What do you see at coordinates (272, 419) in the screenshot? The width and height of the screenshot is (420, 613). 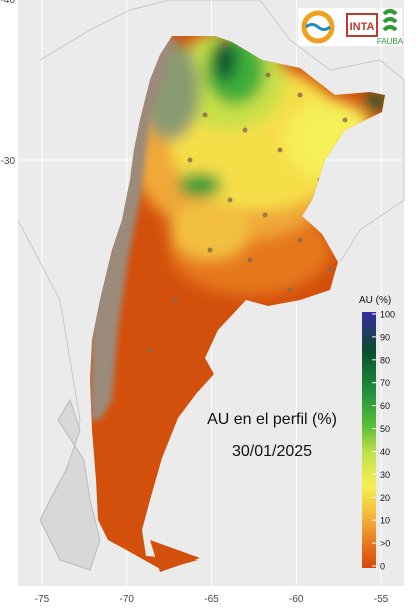 I see `annotation: AU en el perfil (%)` at bounding box center [272, 419].